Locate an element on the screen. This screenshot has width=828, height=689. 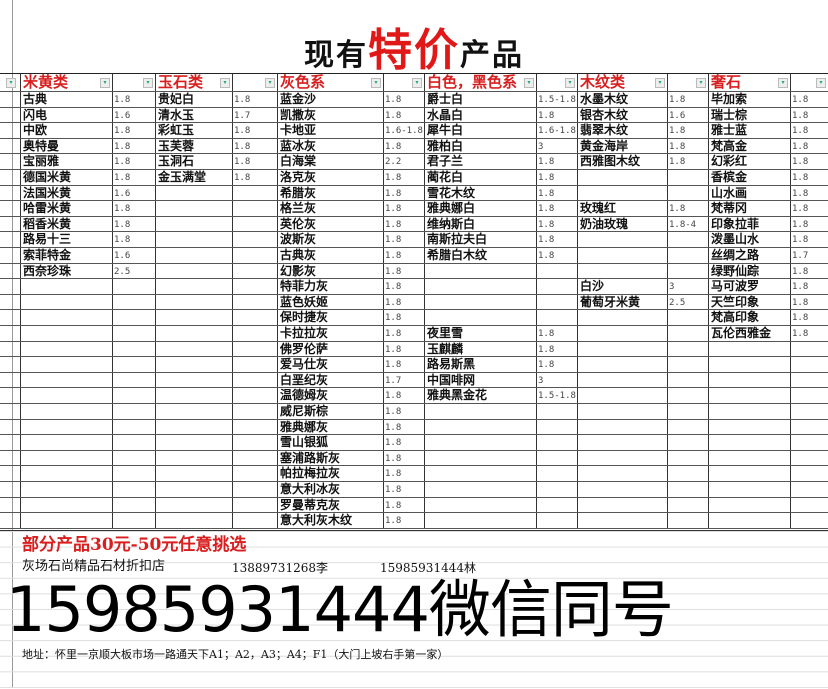
product-name: 瓦伦西雅金 is located at coordinates (741, 333).